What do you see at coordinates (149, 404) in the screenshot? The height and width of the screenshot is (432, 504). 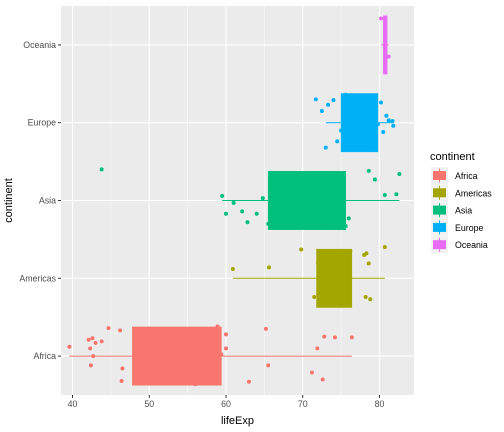 I see `x-tick-label: 50` at bounding box center [149, 404].